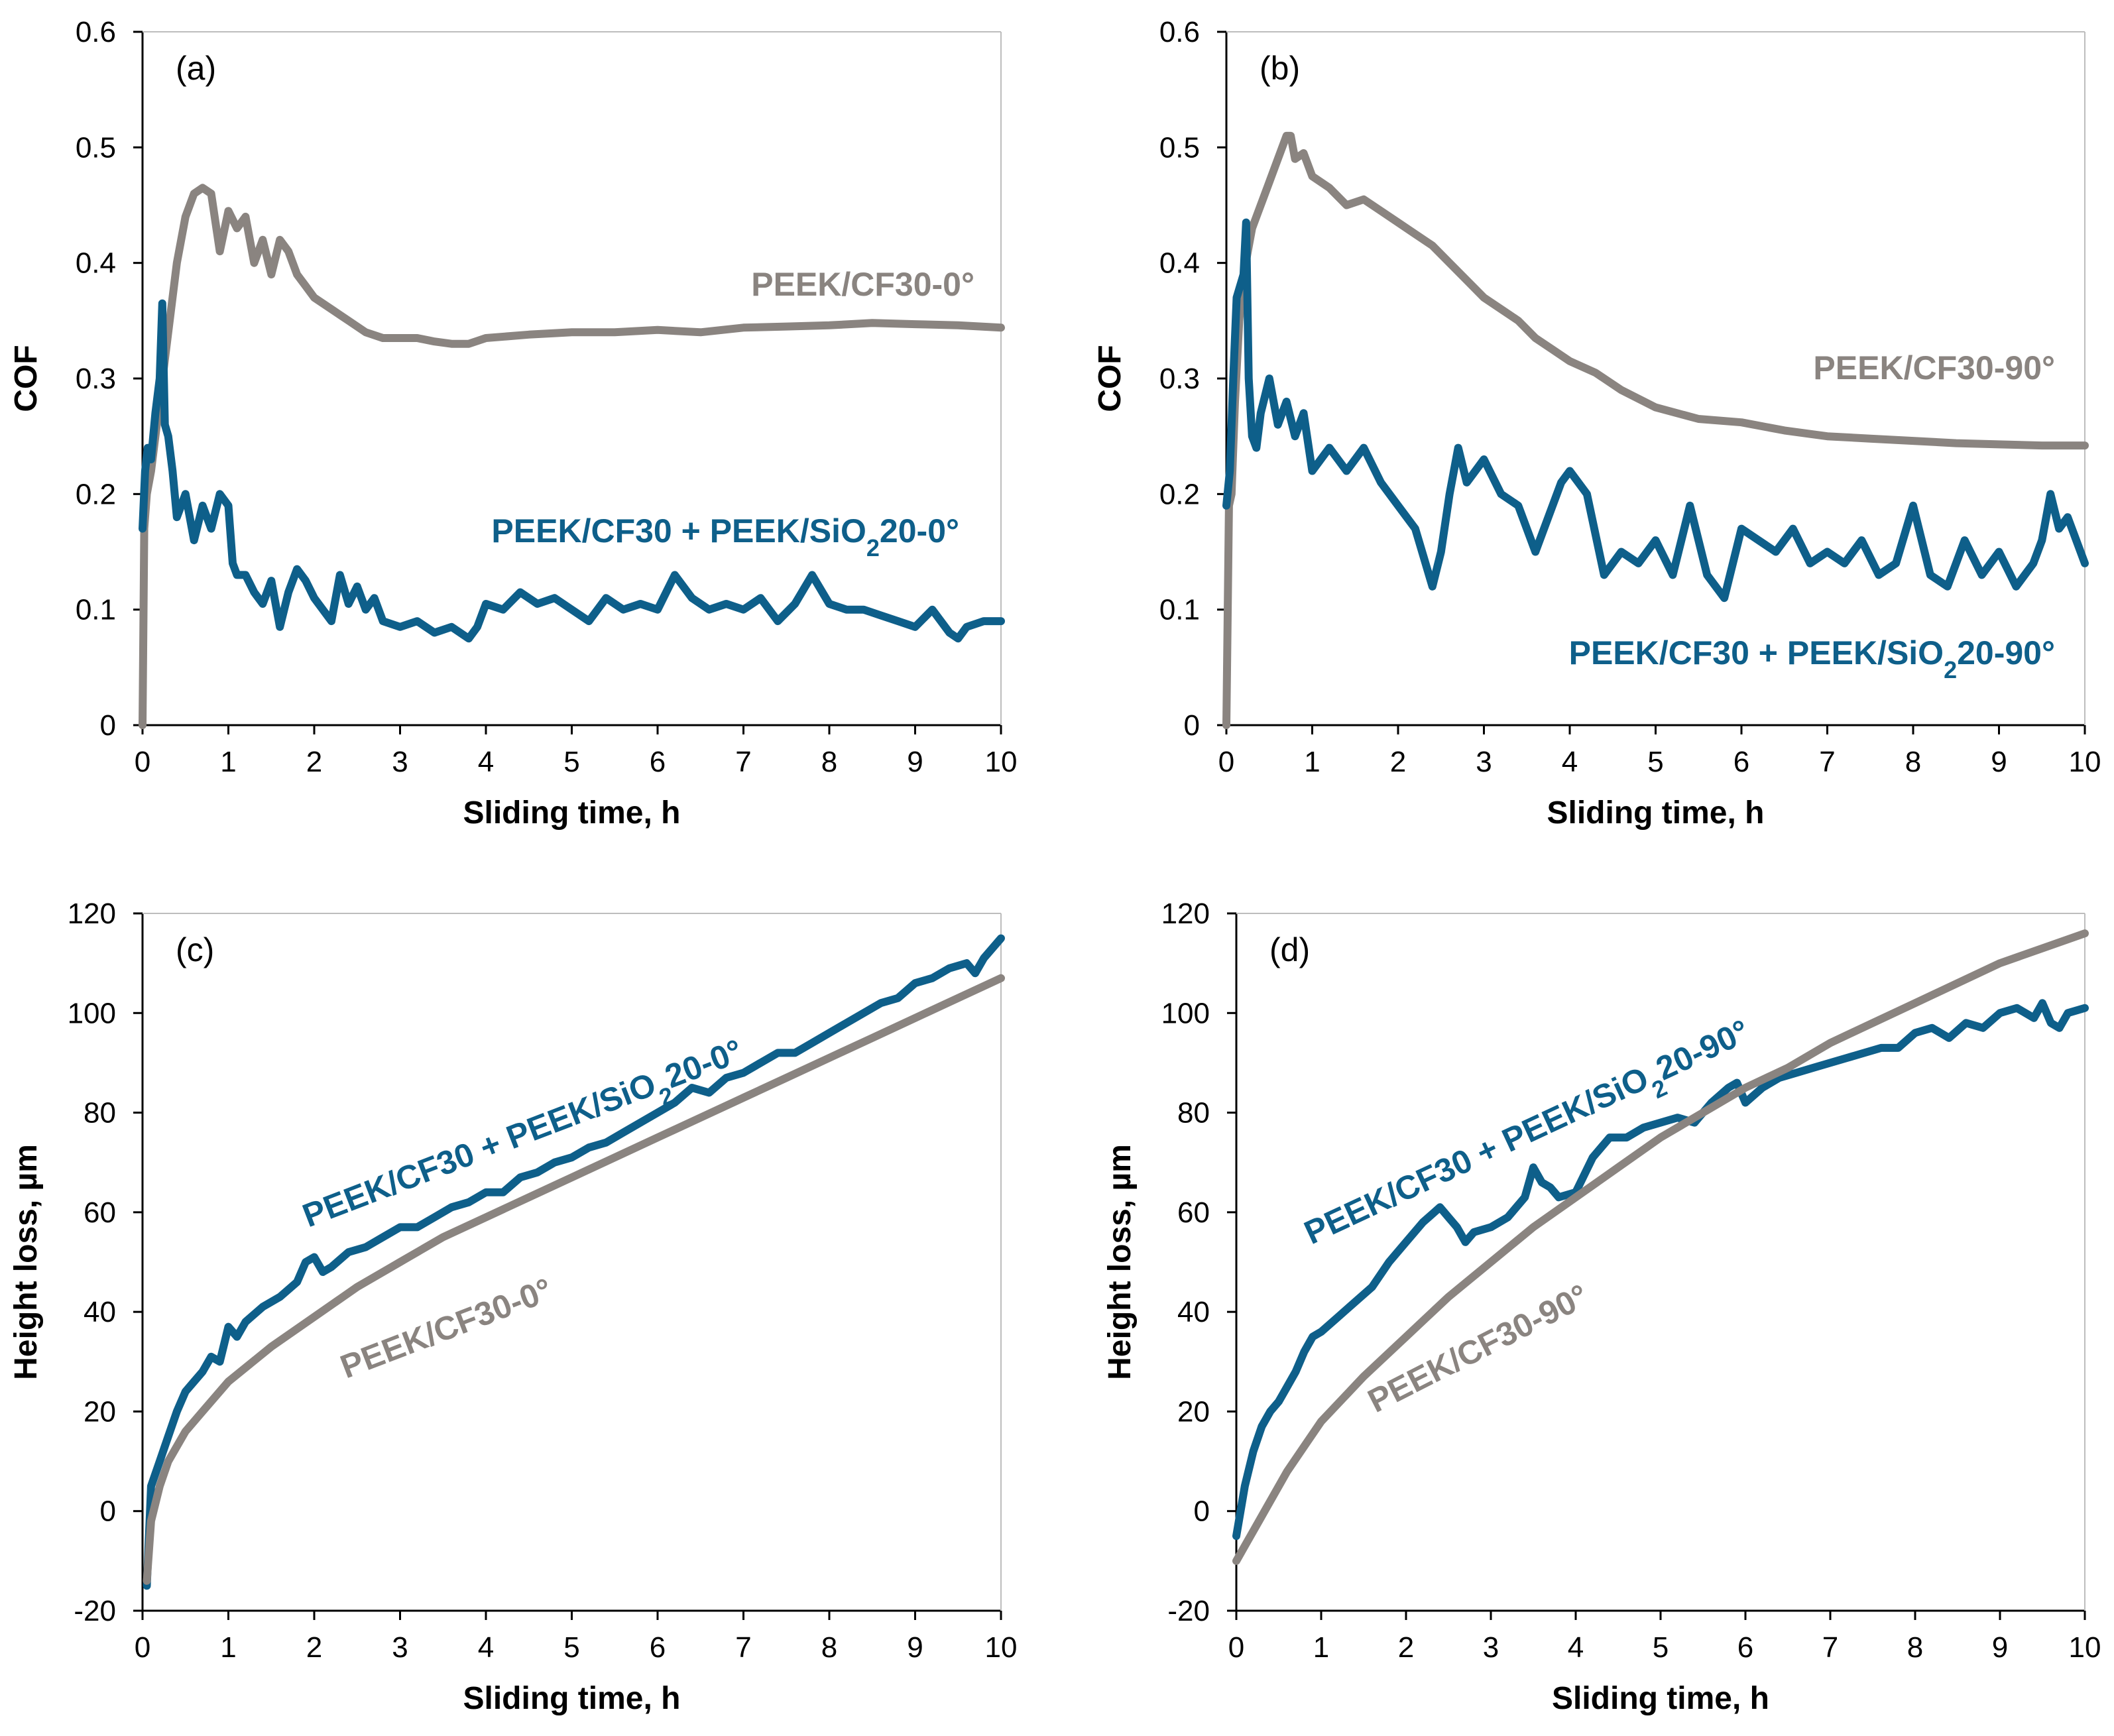 The width and height of the screenshot is (2114, 1736). What do you see at coordinates (1289, 949) in the screenshot?
I see `panel-label: (d)` at bounding box center [1289, 949].